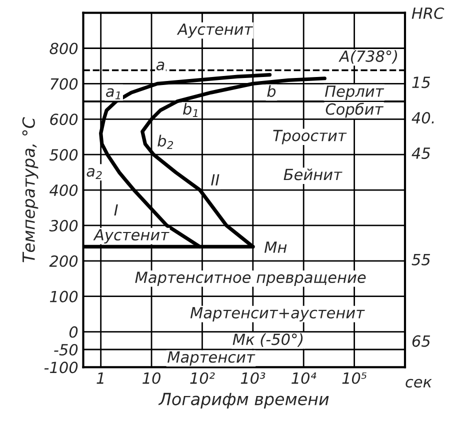 The height and width of the screenshot is (427, 450). I want to click on annotation: II, so click(215, 180).